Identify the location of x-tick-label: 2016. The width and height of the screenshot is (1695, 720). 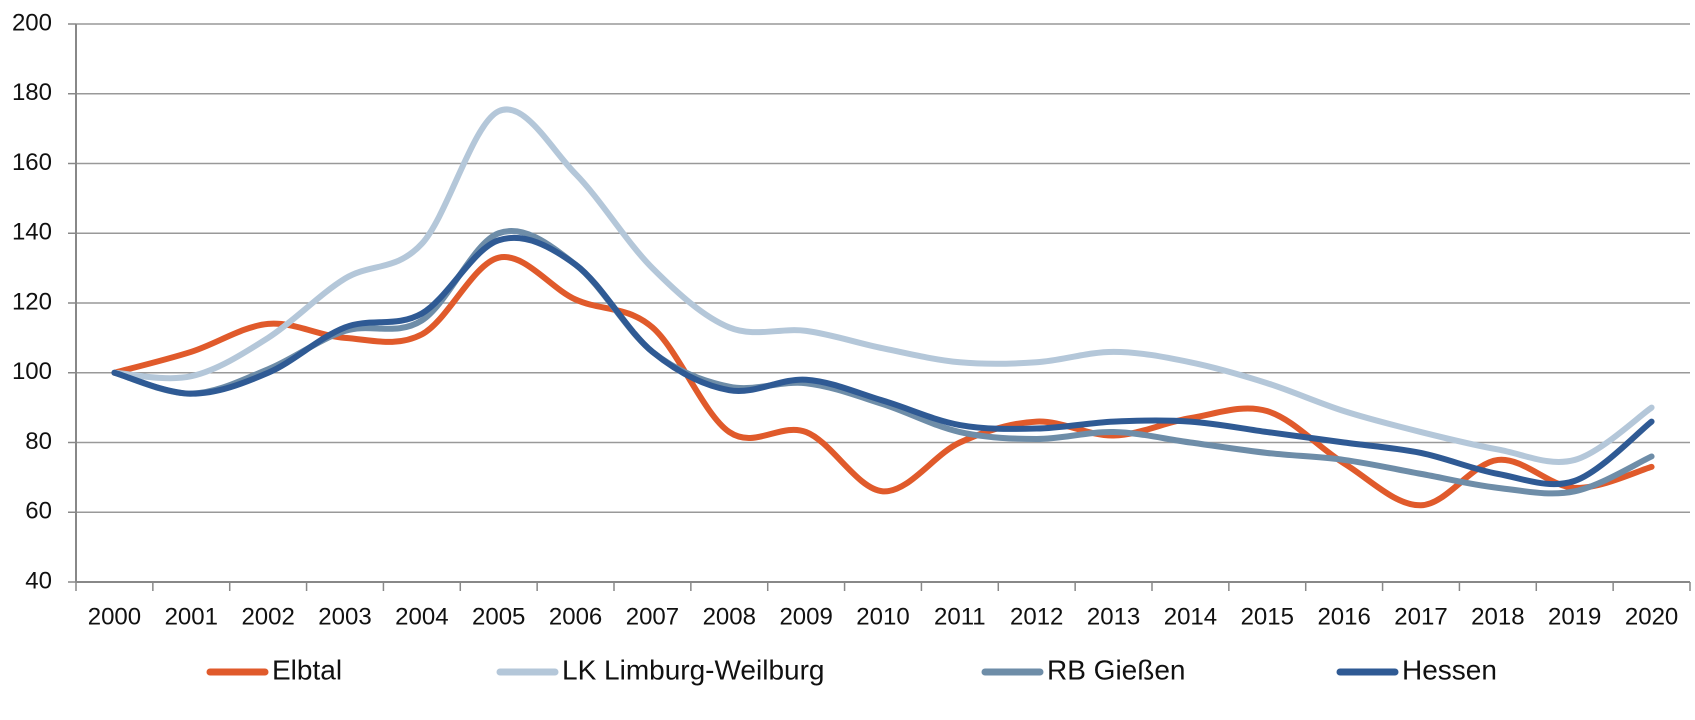
(1343, 616).